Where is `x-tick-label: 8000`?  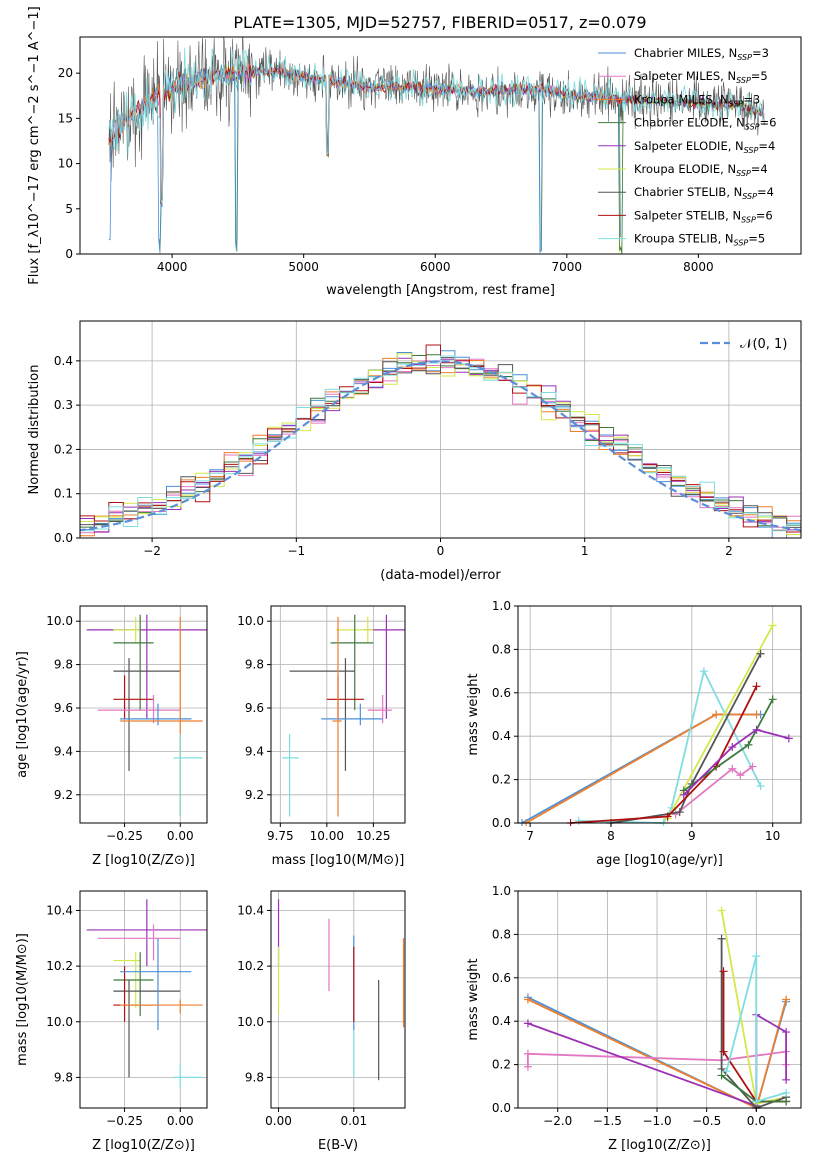
x-tick-label: 8000 is located at coordinates (698, 267).